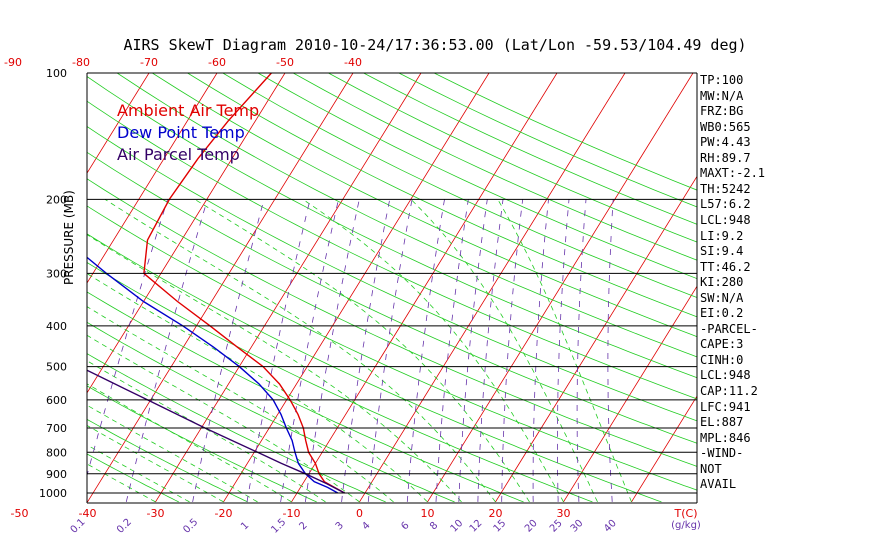  Describe the element at coordinates (577, 526) in the screenshot. I see `mixing-ratio-tick-label: 30` at that location.